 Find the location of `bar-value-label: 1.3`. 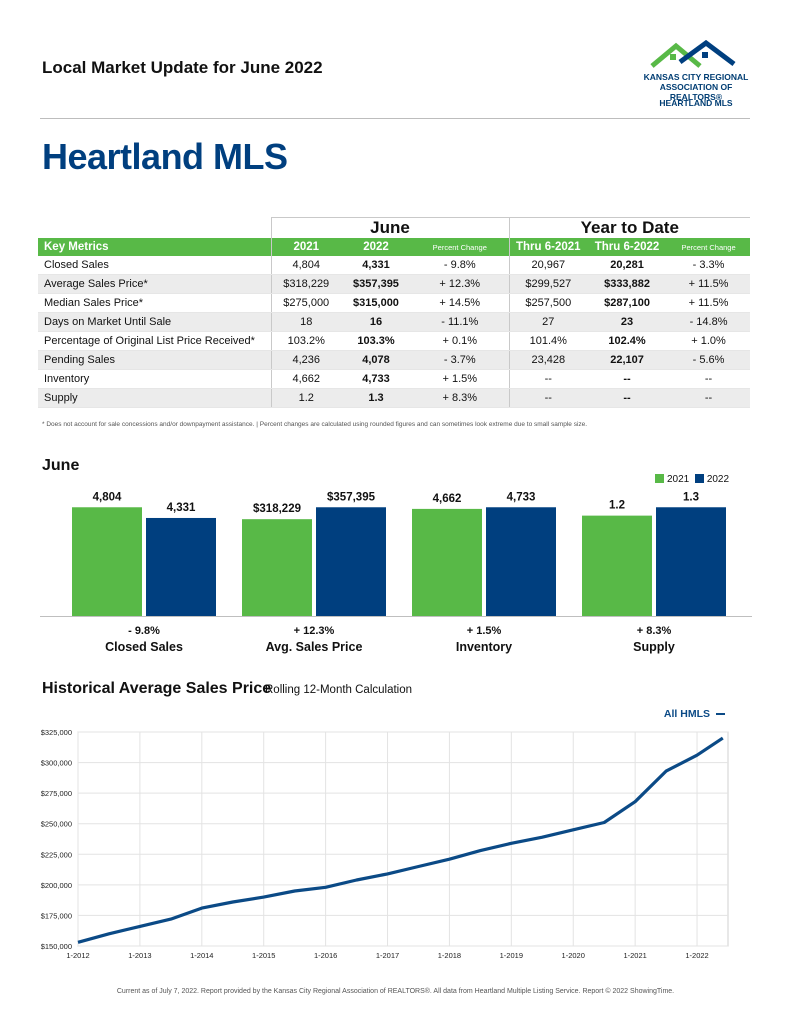

bar-value-label: 1.3 is located at coordinates (691, 497).